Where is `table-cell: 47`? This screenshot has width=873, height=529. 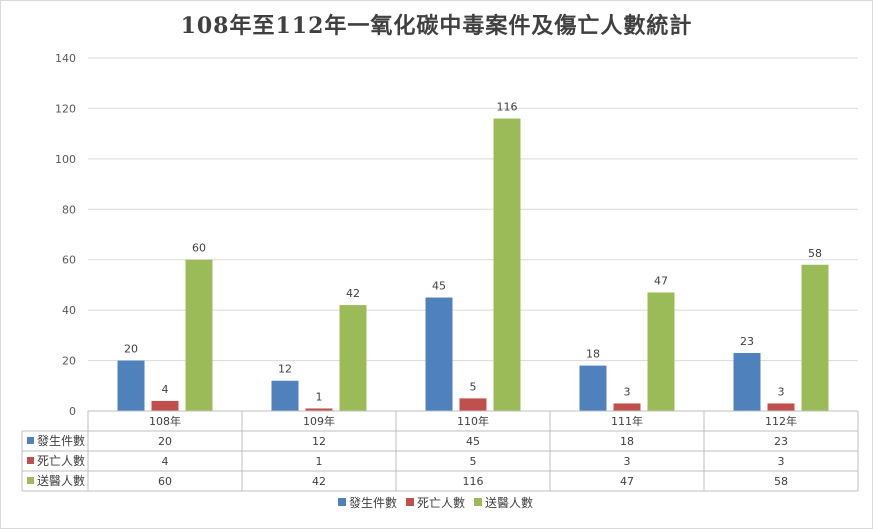 table-cell: 47 is located at coordinates (627, 481).